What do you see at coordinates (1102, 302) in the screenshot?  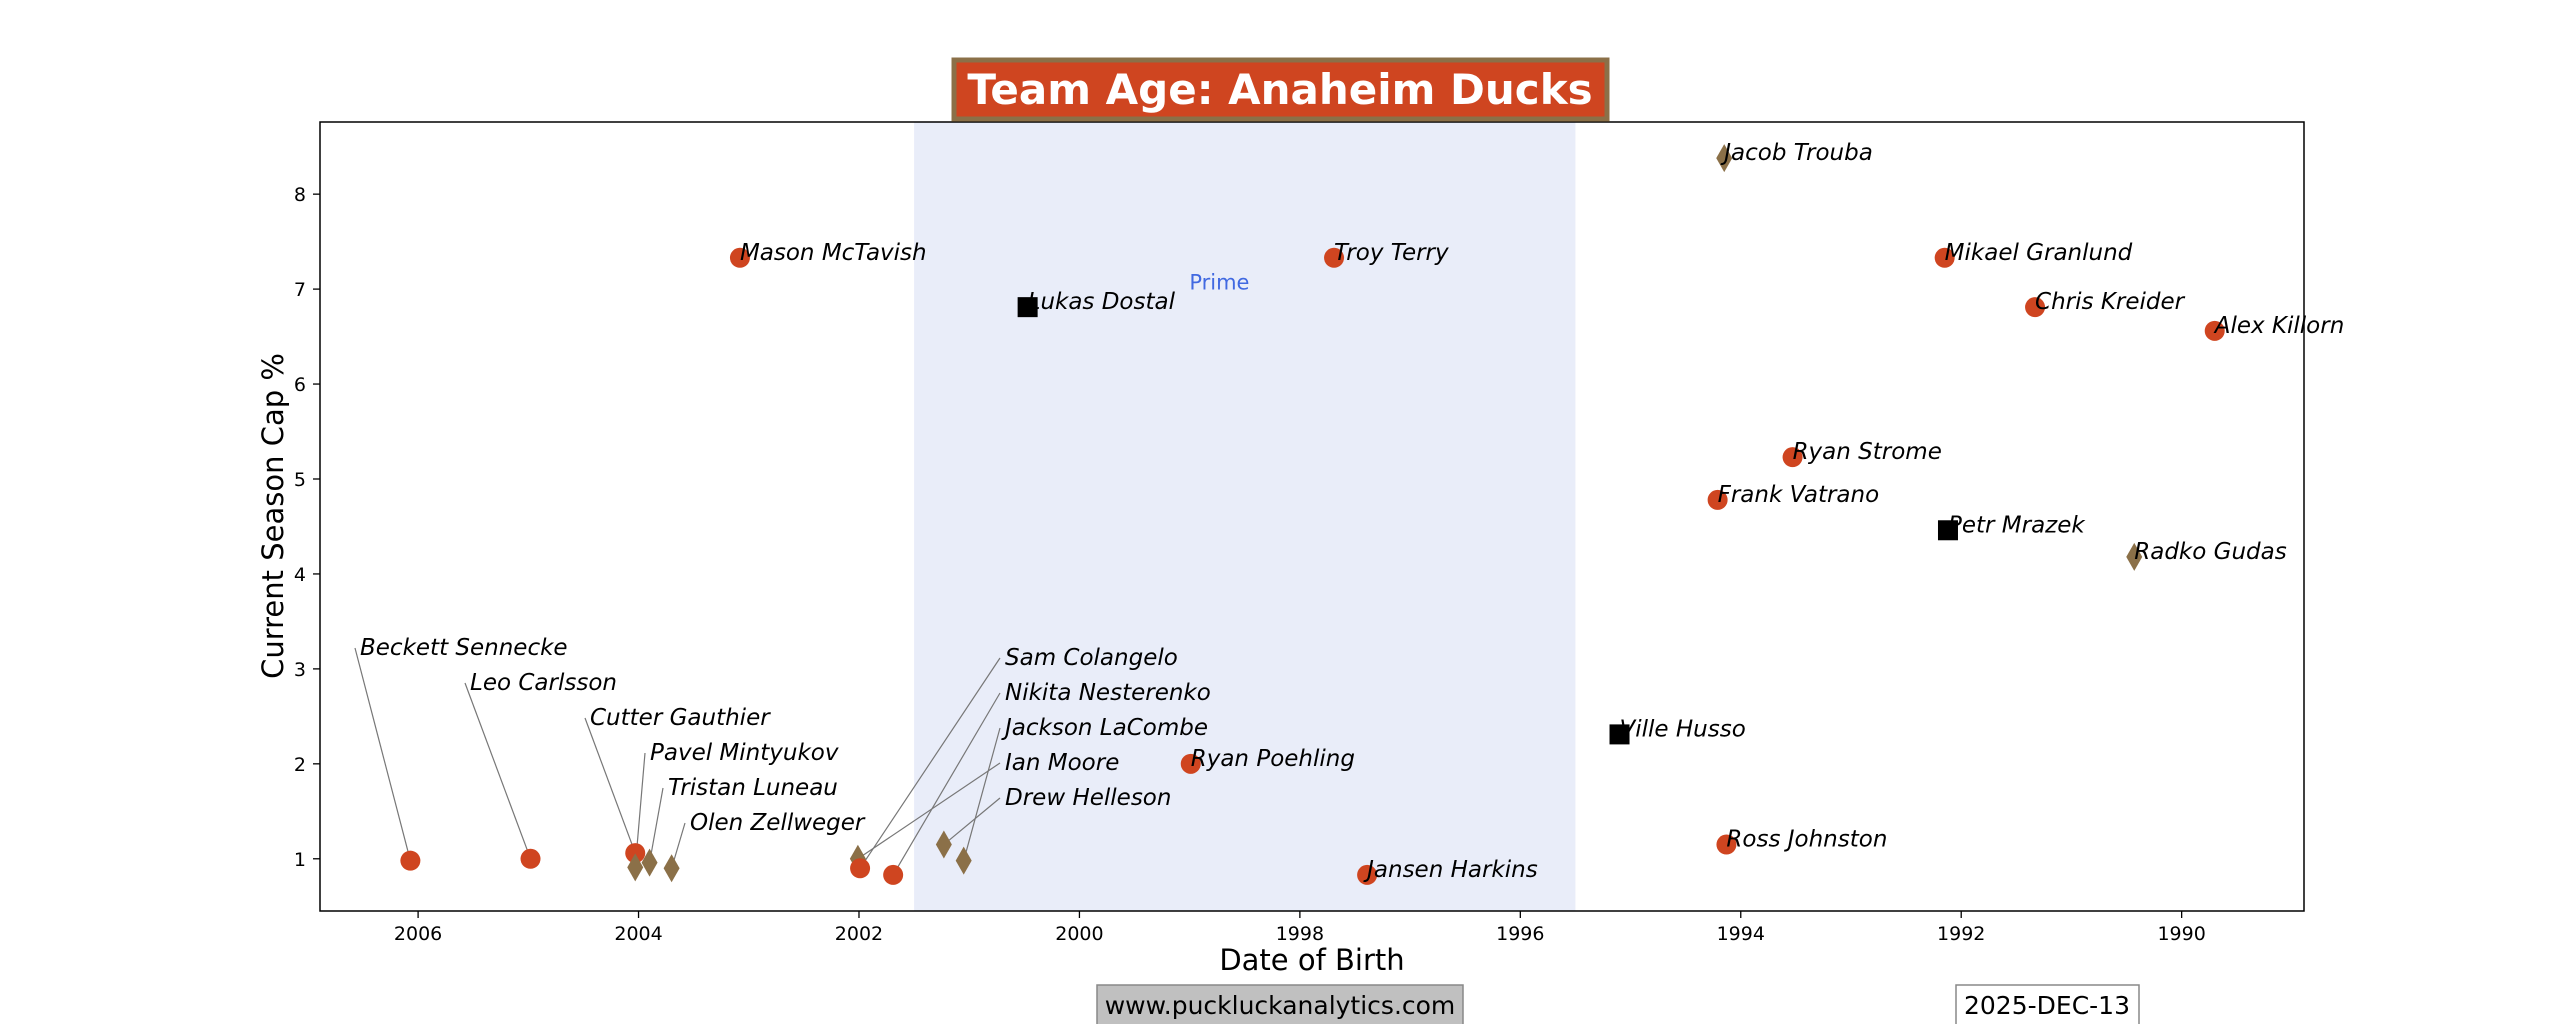 I see `player-label: Lukas Dostal` at bounding box center [1102, 302].